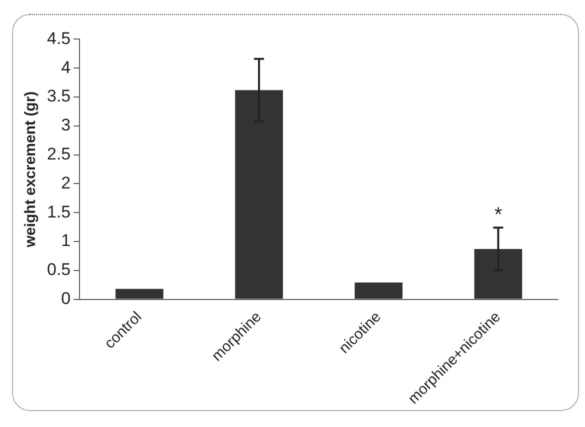 The image size is (585, 427). Describe the element at coordinates (498, 215) in the screenshot. I see `annotation: *` at that location.